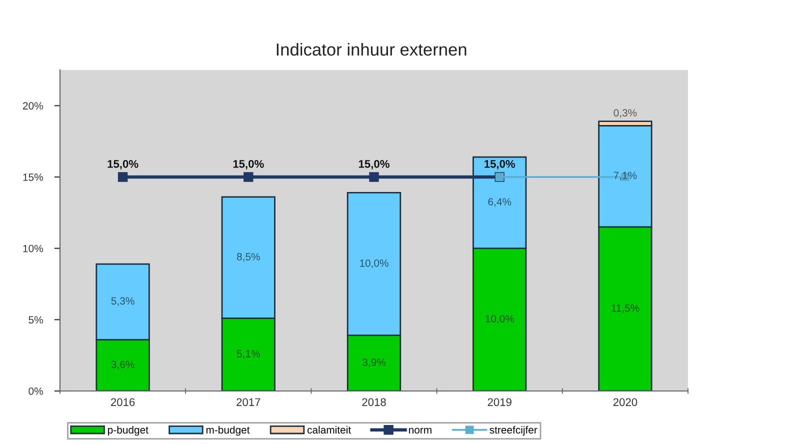  What do you see at coordinates (420, 431) in the screenshot?
I see `legend-label: norm` at bounding box center [420, 431].